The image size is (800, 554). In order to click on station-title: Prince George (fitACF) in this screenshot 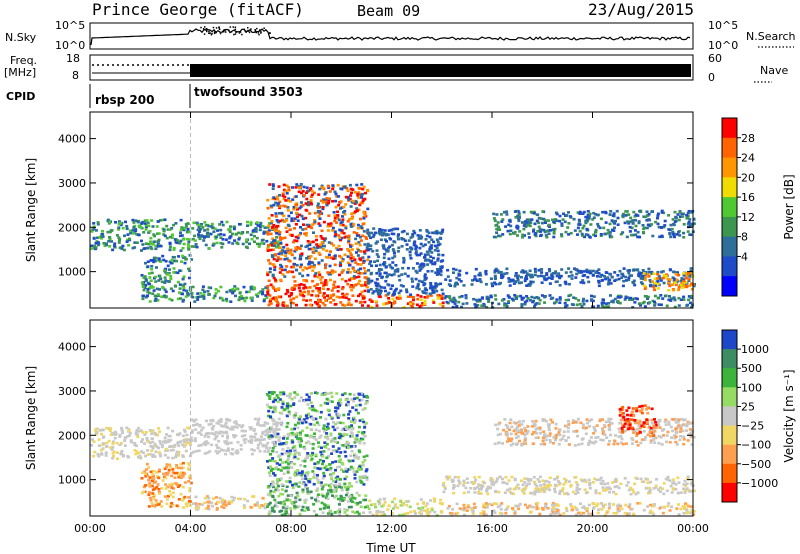, I will do `click(198, 9)`.